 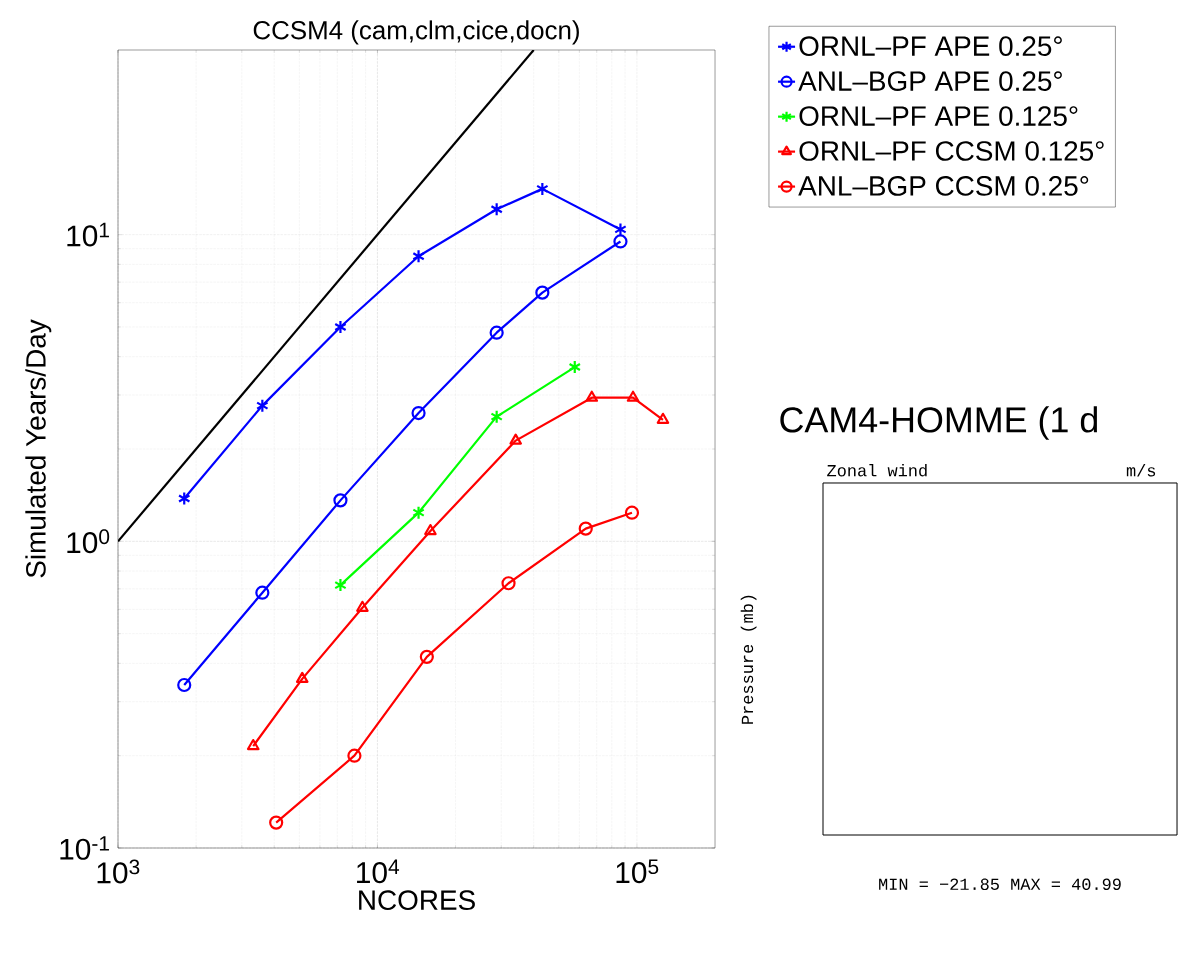 What do you see at coordinates (1000, 884) in the screenshot?
I see `text: MIN = −21.85 MAX = 40.99` at bounding box center [1000, 884].